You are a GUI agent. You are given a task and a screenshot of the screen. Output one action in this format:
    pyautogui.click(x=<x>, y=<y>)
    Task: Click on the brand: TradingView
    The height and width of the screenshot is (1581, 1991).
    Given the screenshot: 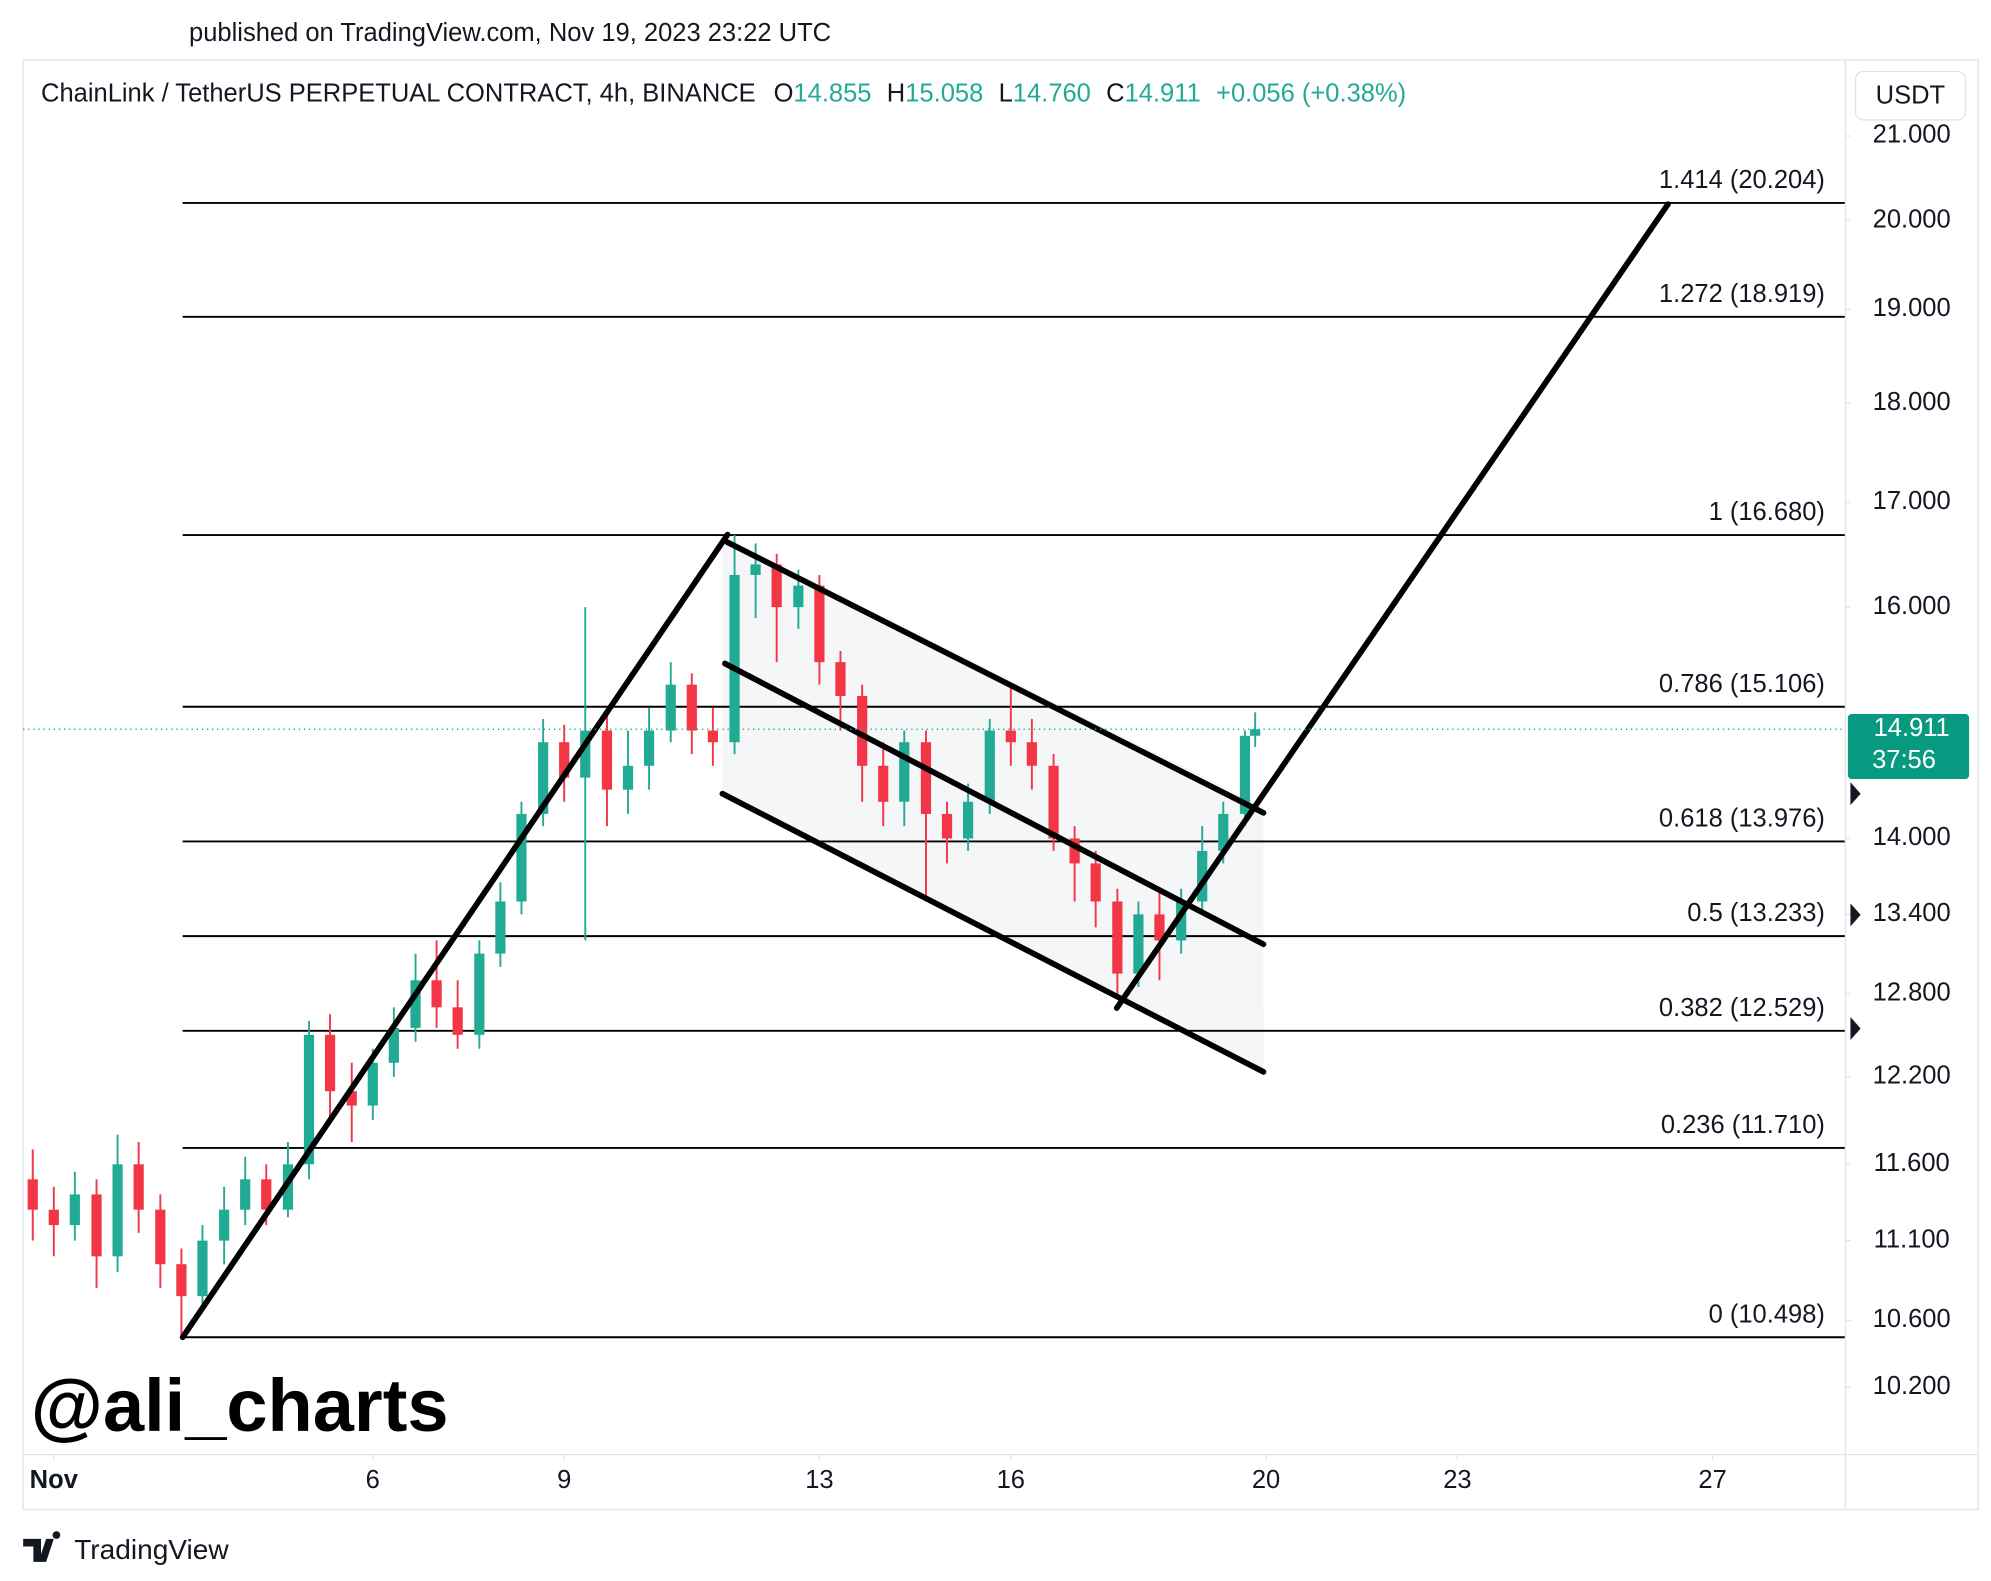 What is the action you would take?
    pyautogui.click(x=151, y=1549)
    